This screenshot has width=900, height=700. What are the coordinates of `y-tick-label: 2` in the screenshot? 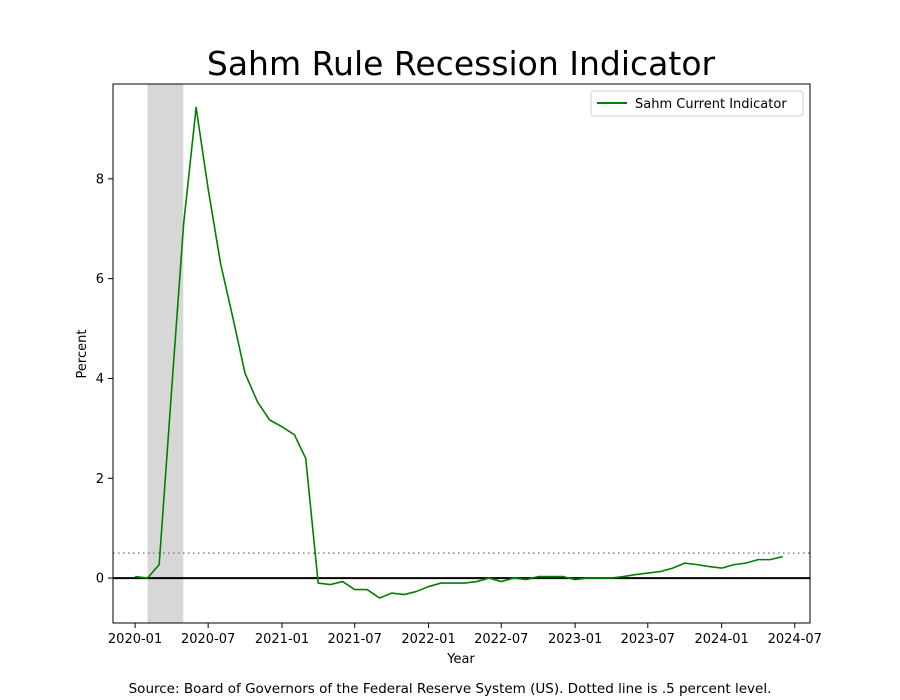 It's located at (100, 479).